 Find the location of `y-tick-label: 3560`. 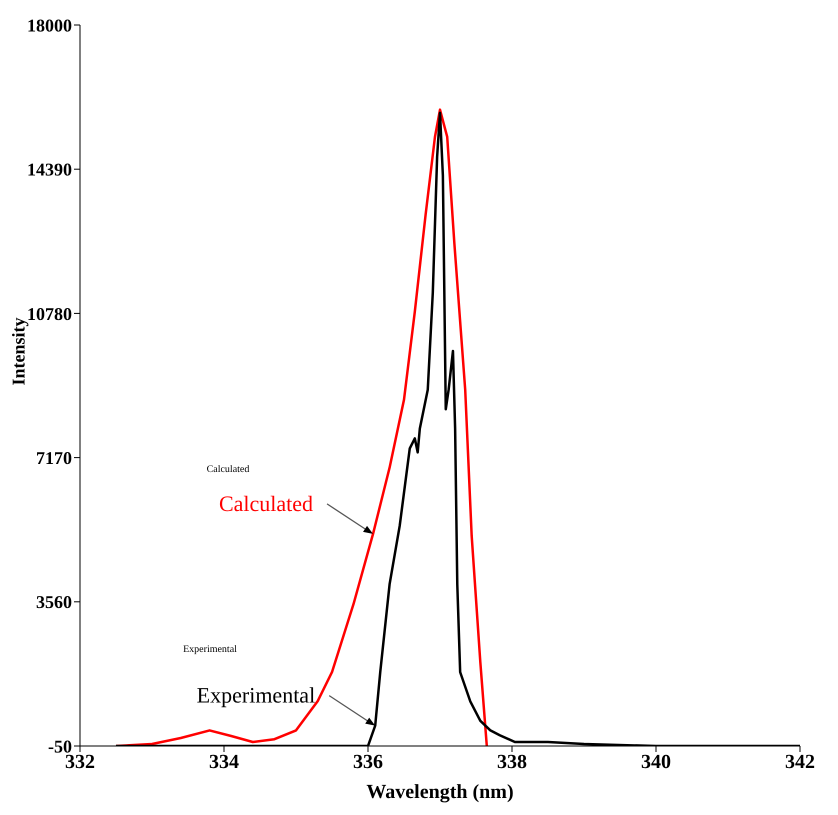

y-tick-label: 3560 is located at coordinates (54, 602).